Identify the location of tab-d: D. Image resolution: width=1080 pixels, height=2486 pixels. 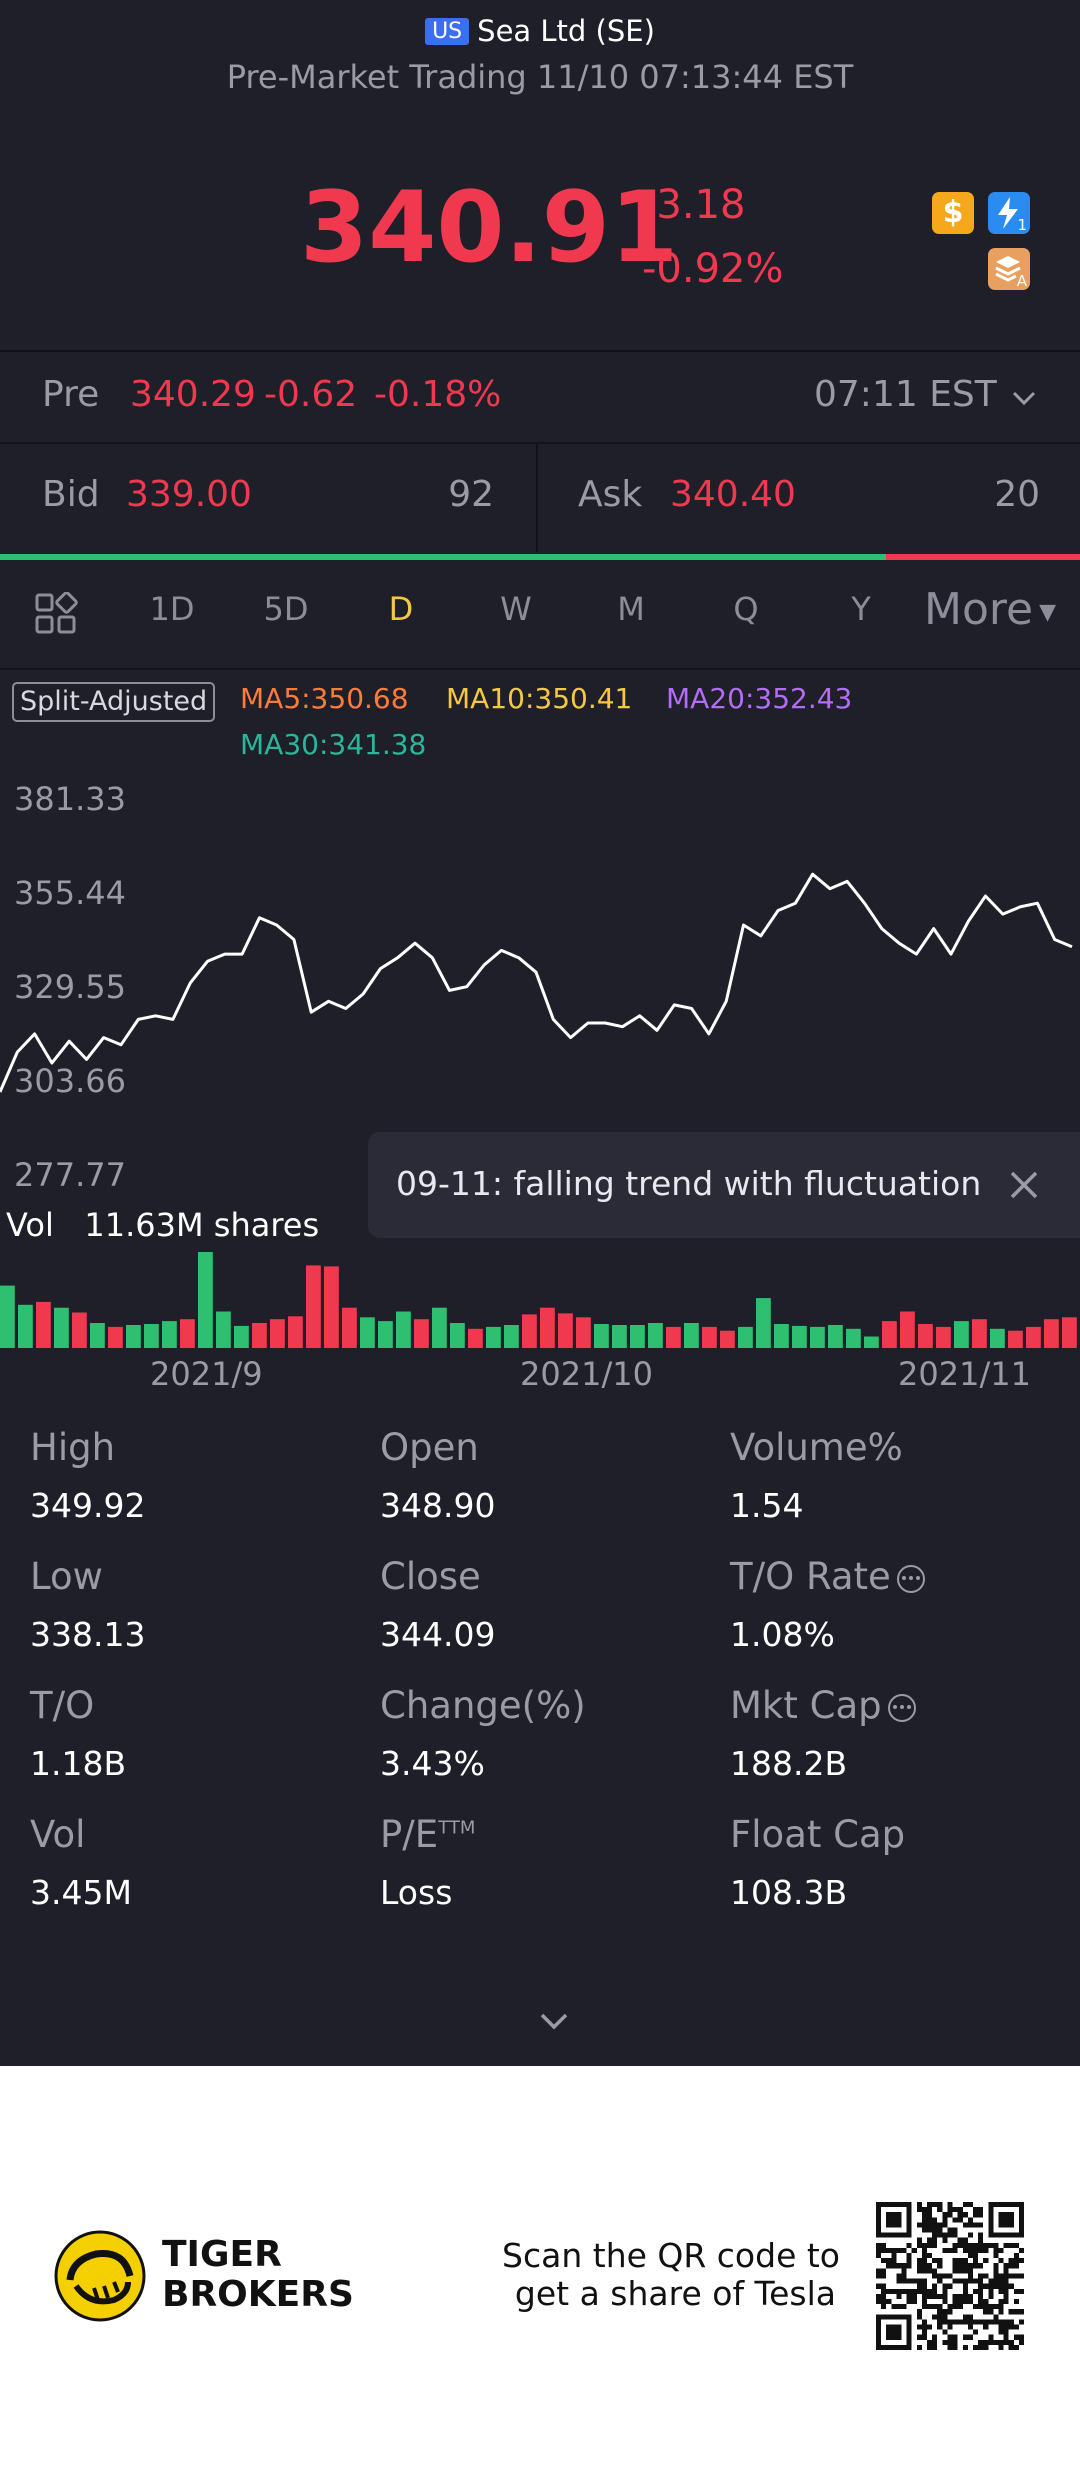
(401, 609).